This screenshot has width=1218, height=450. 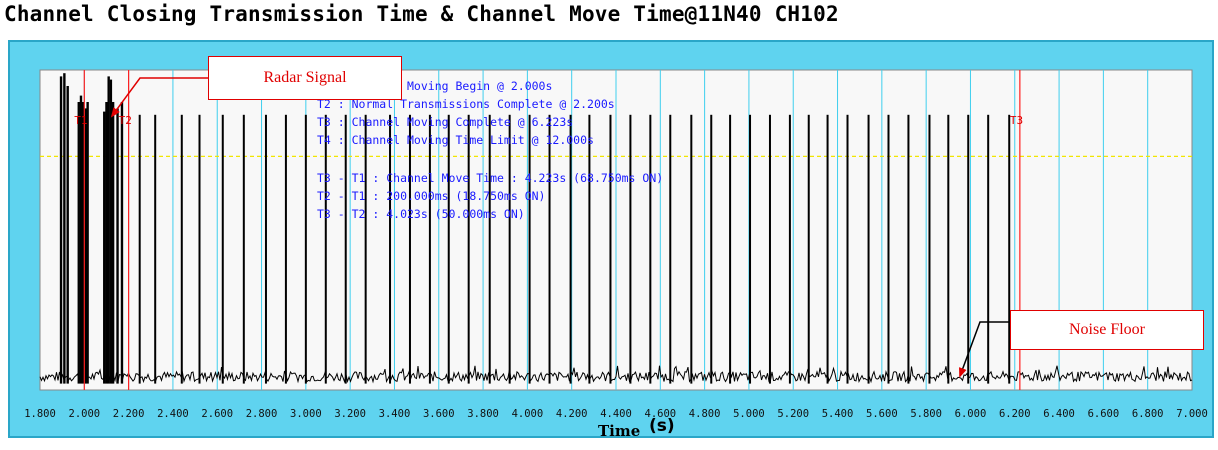 What do you see at coordinates (125, 120) in the screenshot?
I see `marker-label: T2` at bounding box center [125, 120].